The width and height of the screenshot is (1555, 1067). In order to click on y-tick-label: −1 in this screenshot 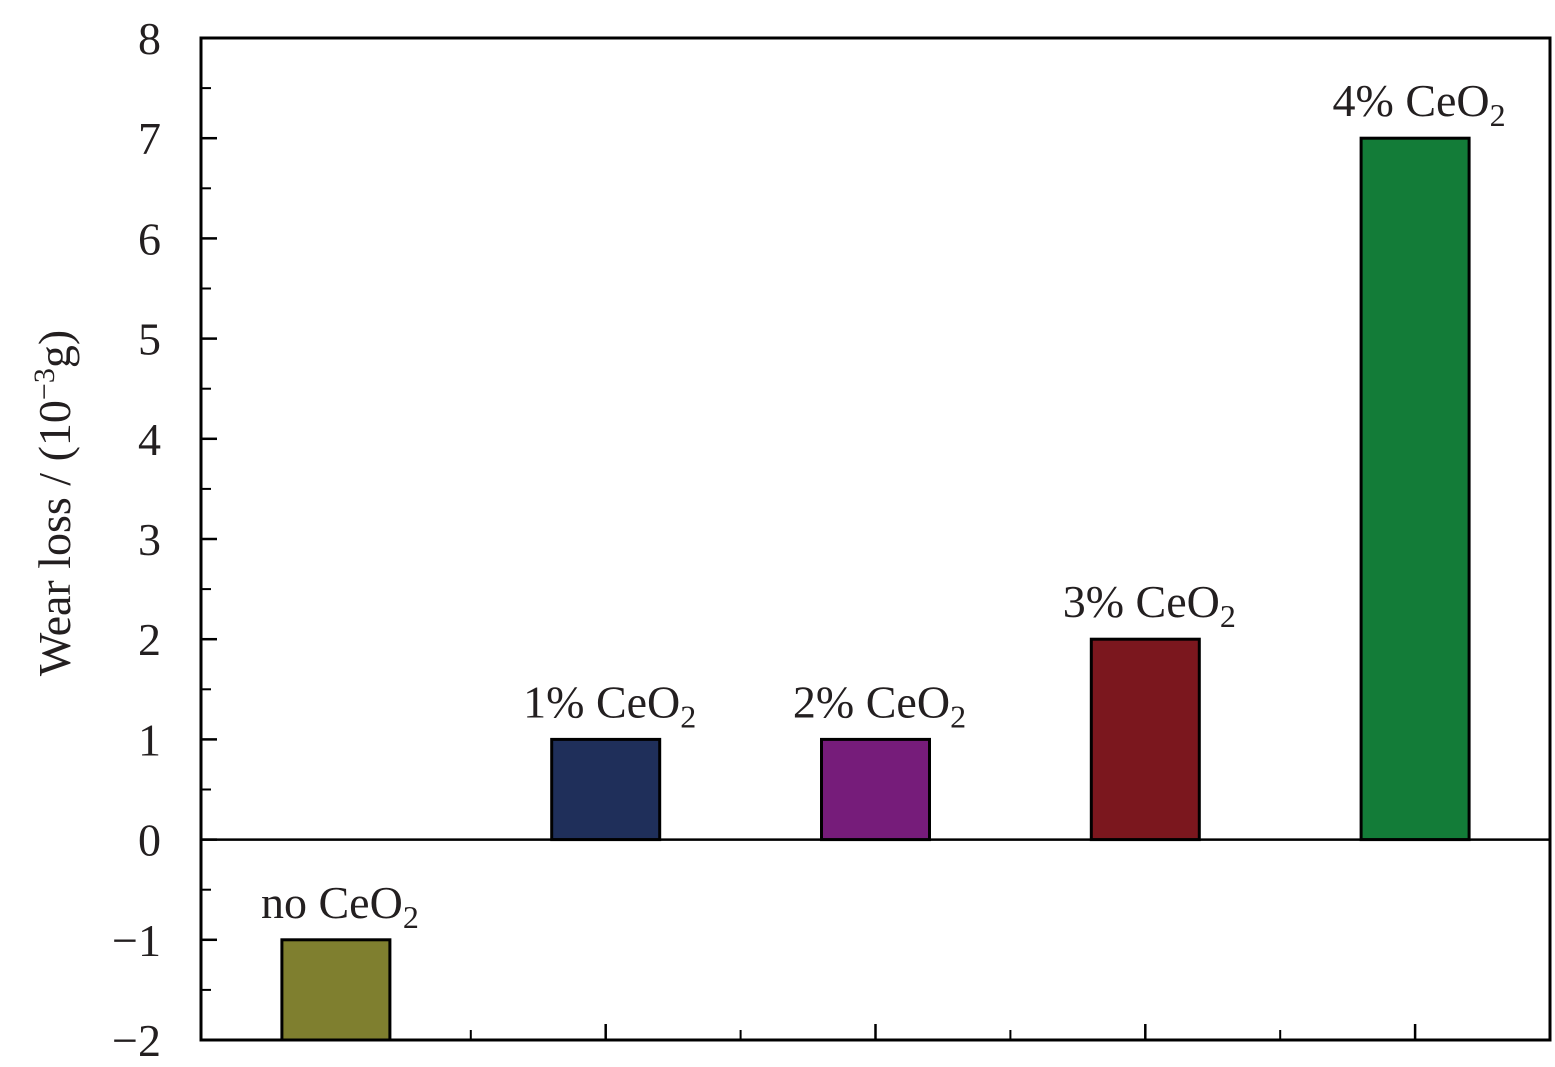, I will do `click(136, 940)`.